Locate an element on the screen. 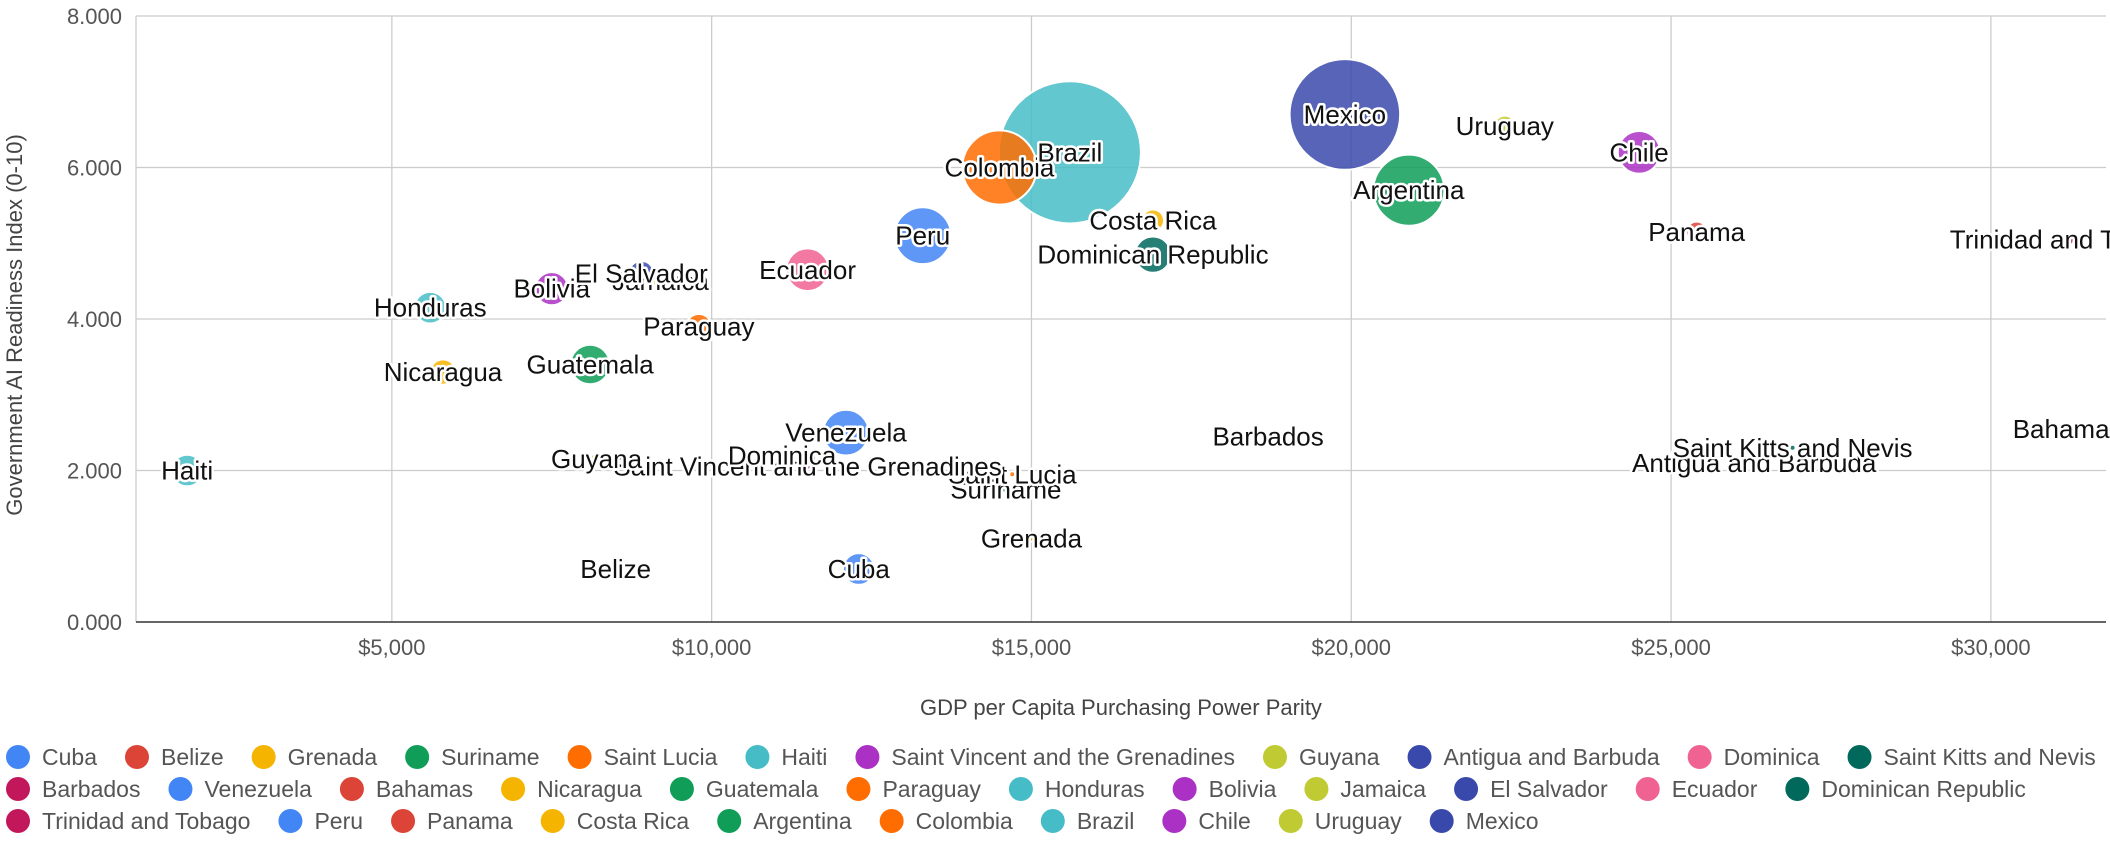 This screenshot has width=2110, height=844. legend-item-el-salvador: El Salvador is located at coordinates (1531, 789).